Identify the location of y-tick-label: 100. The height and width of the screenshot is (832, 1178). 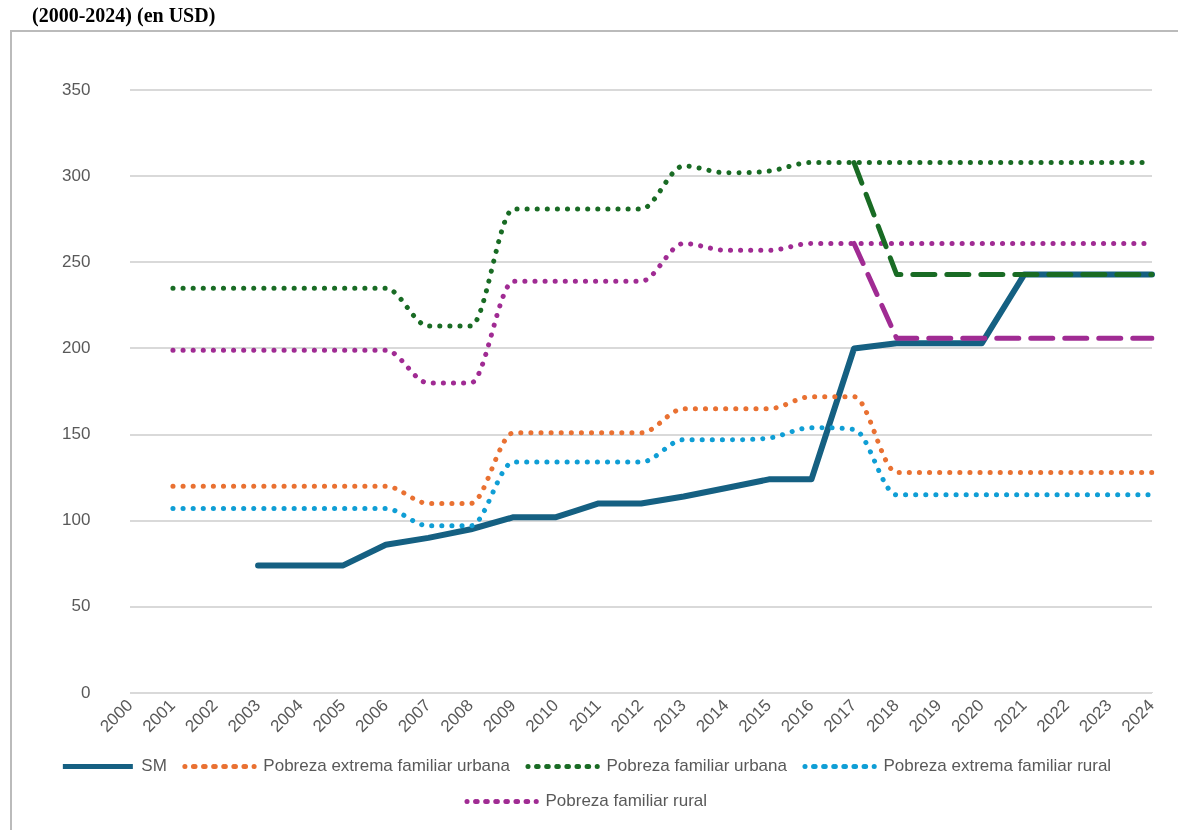
(76, 520).